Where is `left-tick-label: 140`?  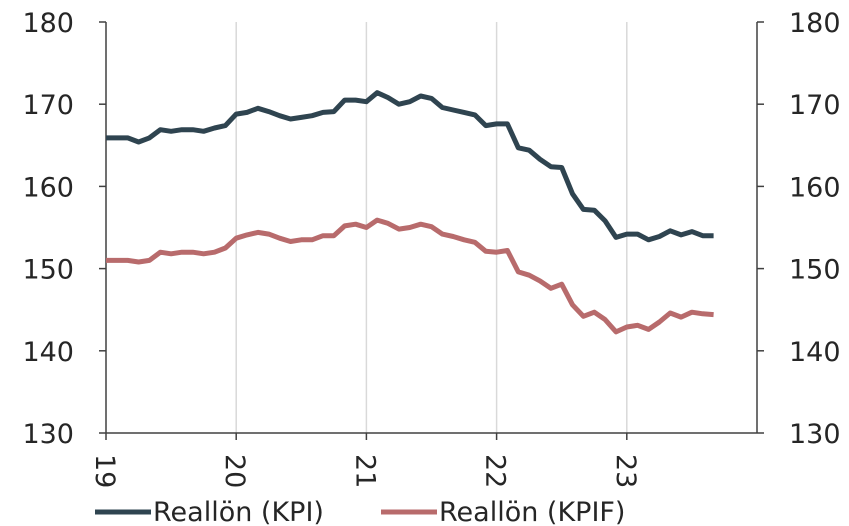 left-tick-label: 140 is located at coordinates (48, 352).